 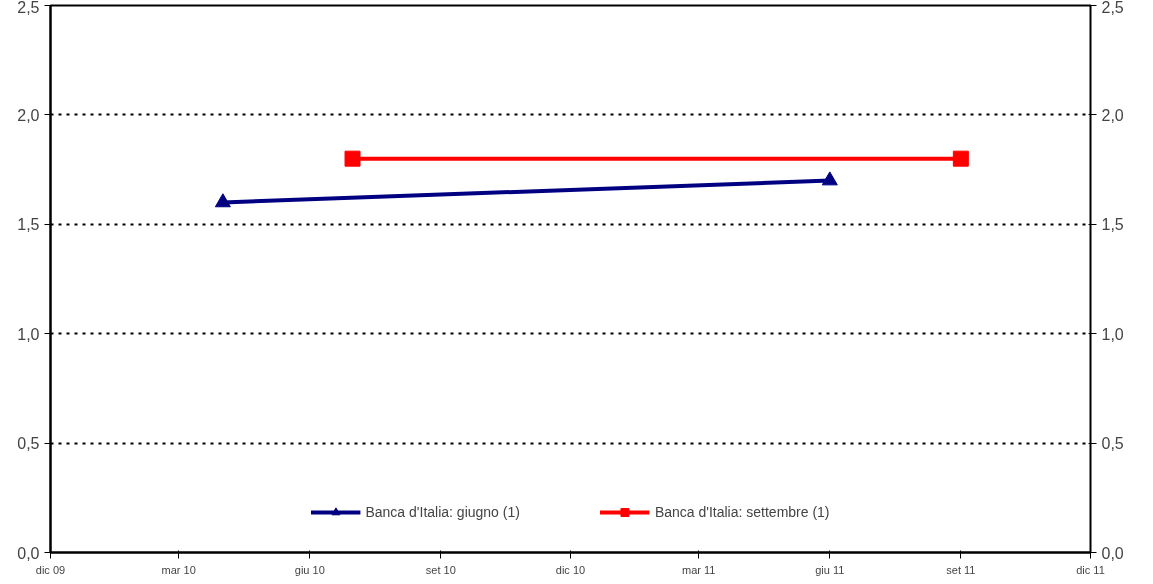 I want to click on x-tick-label: mar 11, so click(x=699, y=569).